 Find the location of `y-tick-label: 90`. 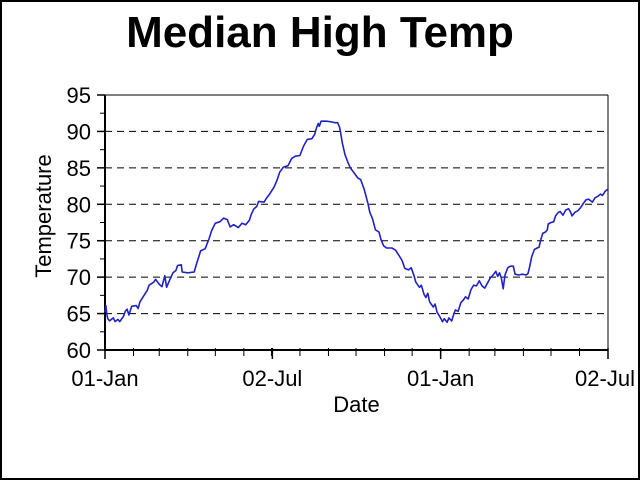

y-tick-label: 90 is located at coordinates (79, 131).